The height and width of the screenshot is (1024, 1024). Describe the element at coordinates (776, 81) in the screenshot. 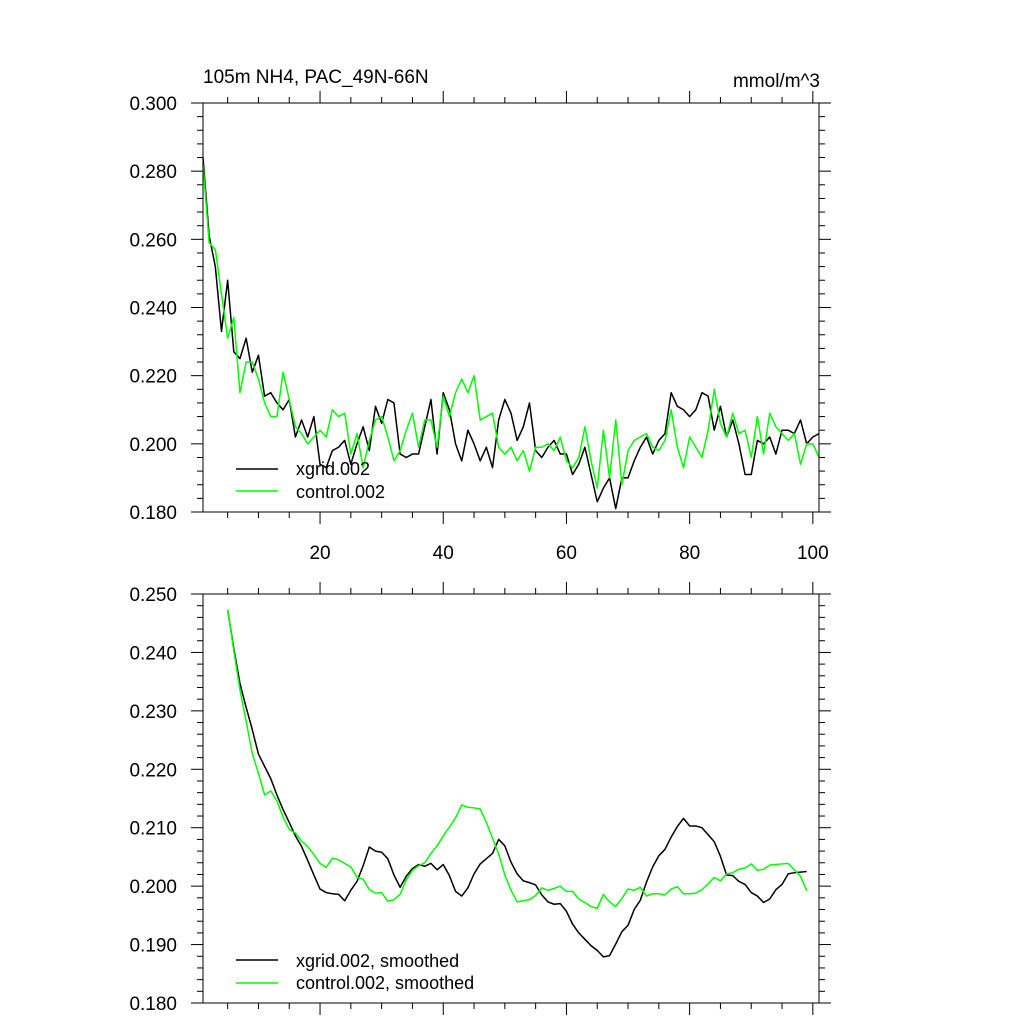

I see `top-chart-units: mmol/m^3` at that location.